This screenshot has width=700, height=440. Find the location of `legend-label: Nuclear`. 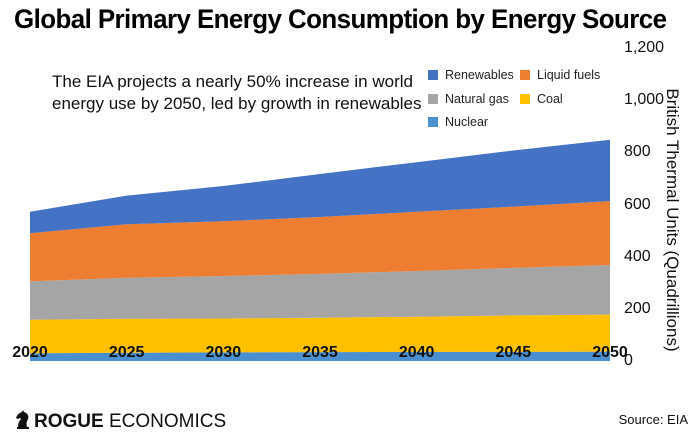

legend-label: Nuclear is located at coordinates (467, 122).